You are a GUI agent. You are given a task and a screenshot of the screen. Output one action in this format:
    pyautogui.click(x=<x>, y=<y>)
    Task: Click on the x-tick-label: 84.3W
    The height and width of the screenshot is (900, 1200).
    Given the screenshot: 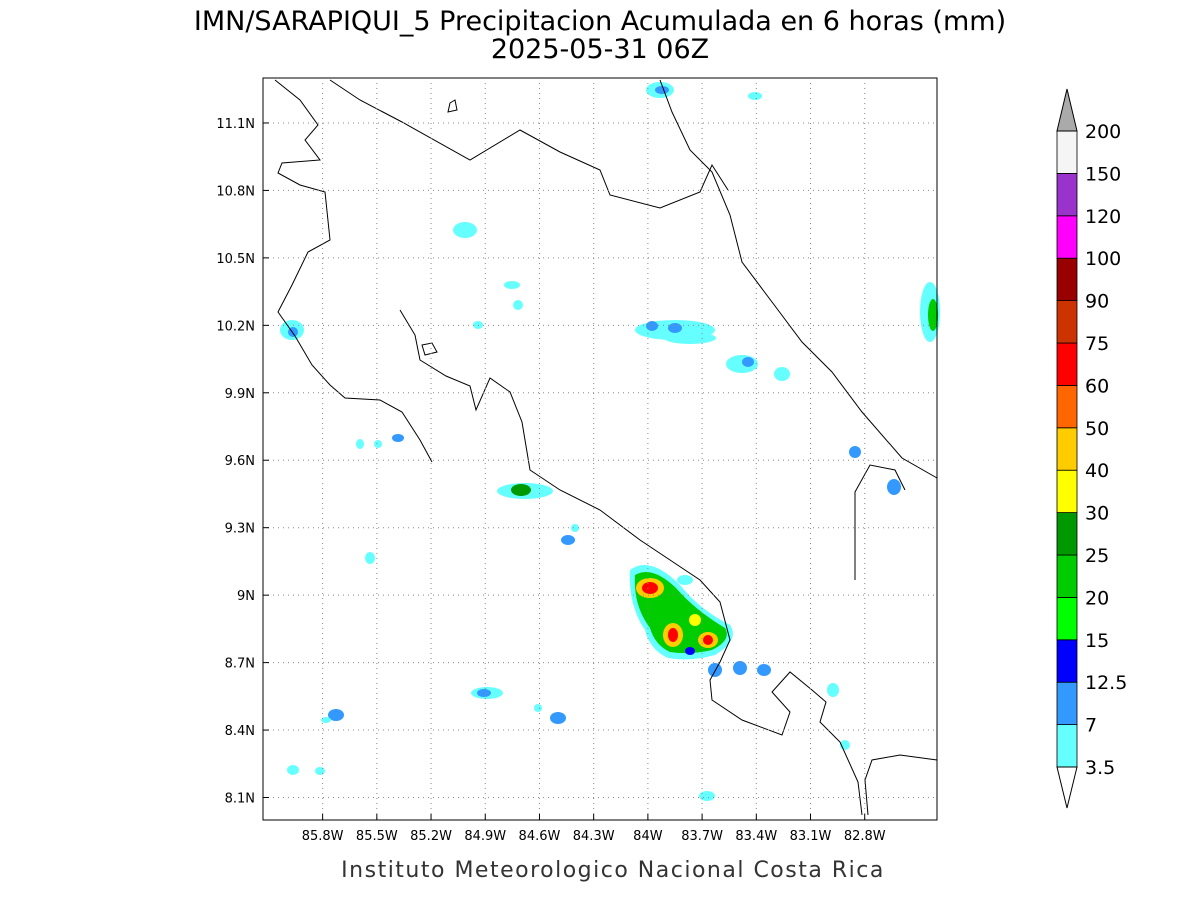 What is the action you would take?
    pyautogui.click(x=594, y=836)
    